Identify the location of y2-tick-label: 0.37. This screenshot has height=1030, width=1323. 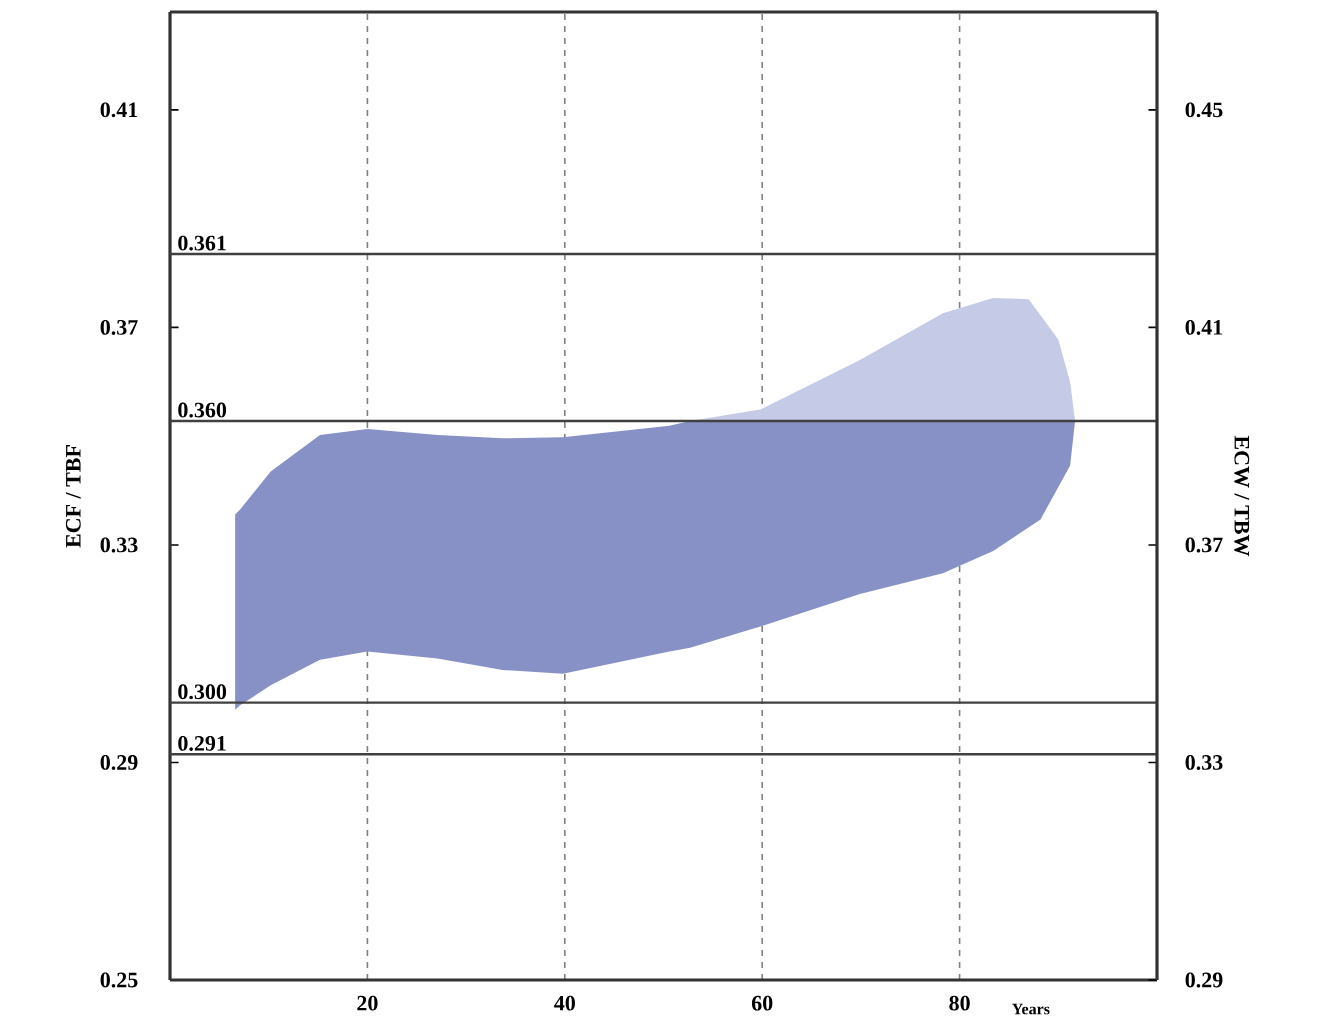
(1204, 545).